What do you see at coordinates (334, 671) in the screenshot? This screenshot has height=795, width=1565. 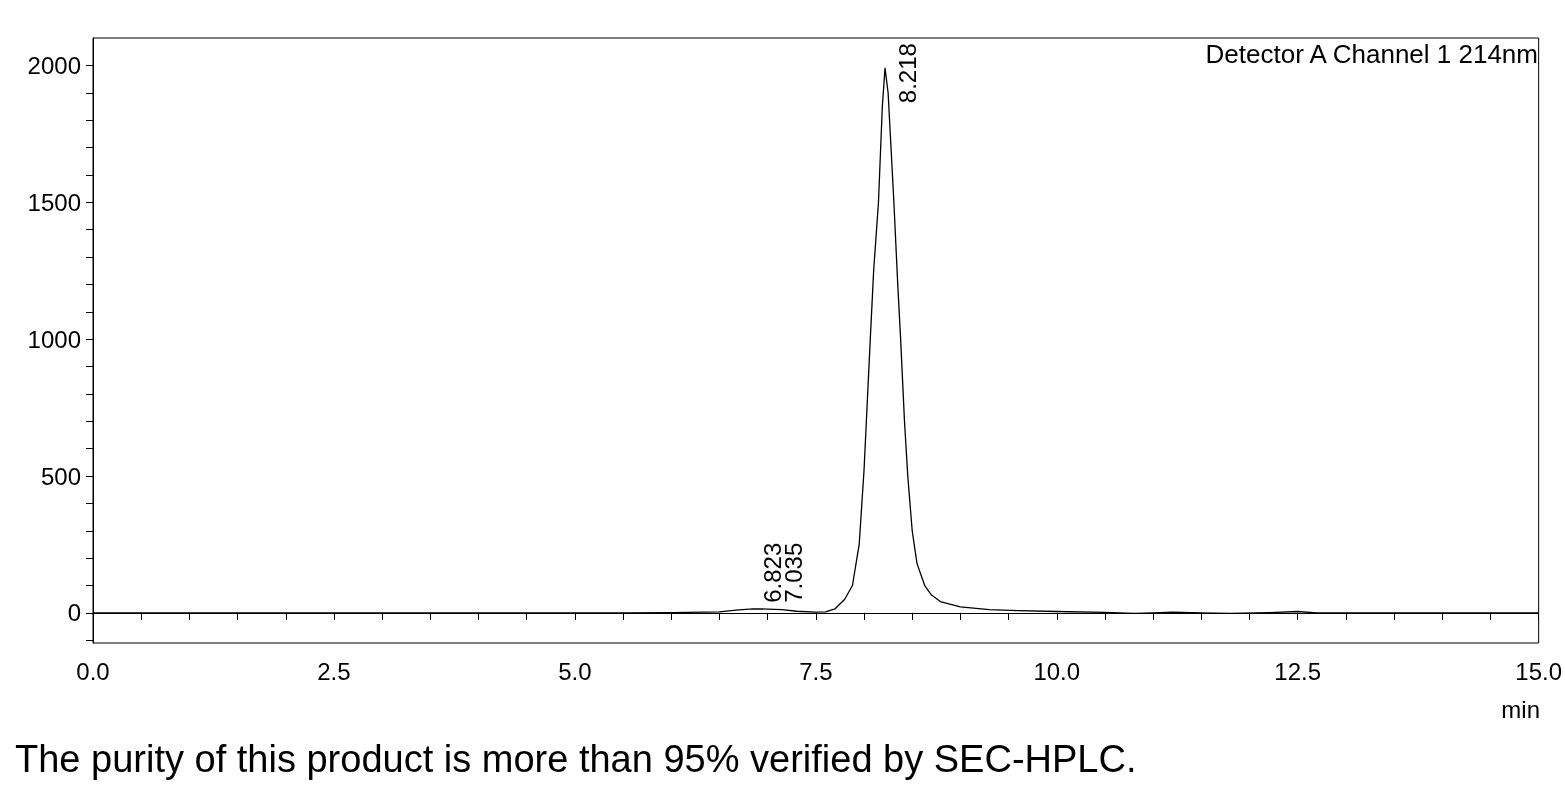 I see `x-tick-label: 2.5` at bounding box center [334, 671].